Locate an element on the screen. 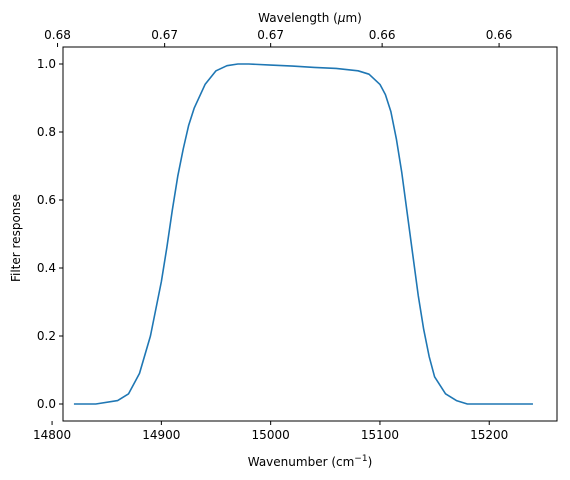  x-tick-label: 14800 is located at coordinates (52, 435).